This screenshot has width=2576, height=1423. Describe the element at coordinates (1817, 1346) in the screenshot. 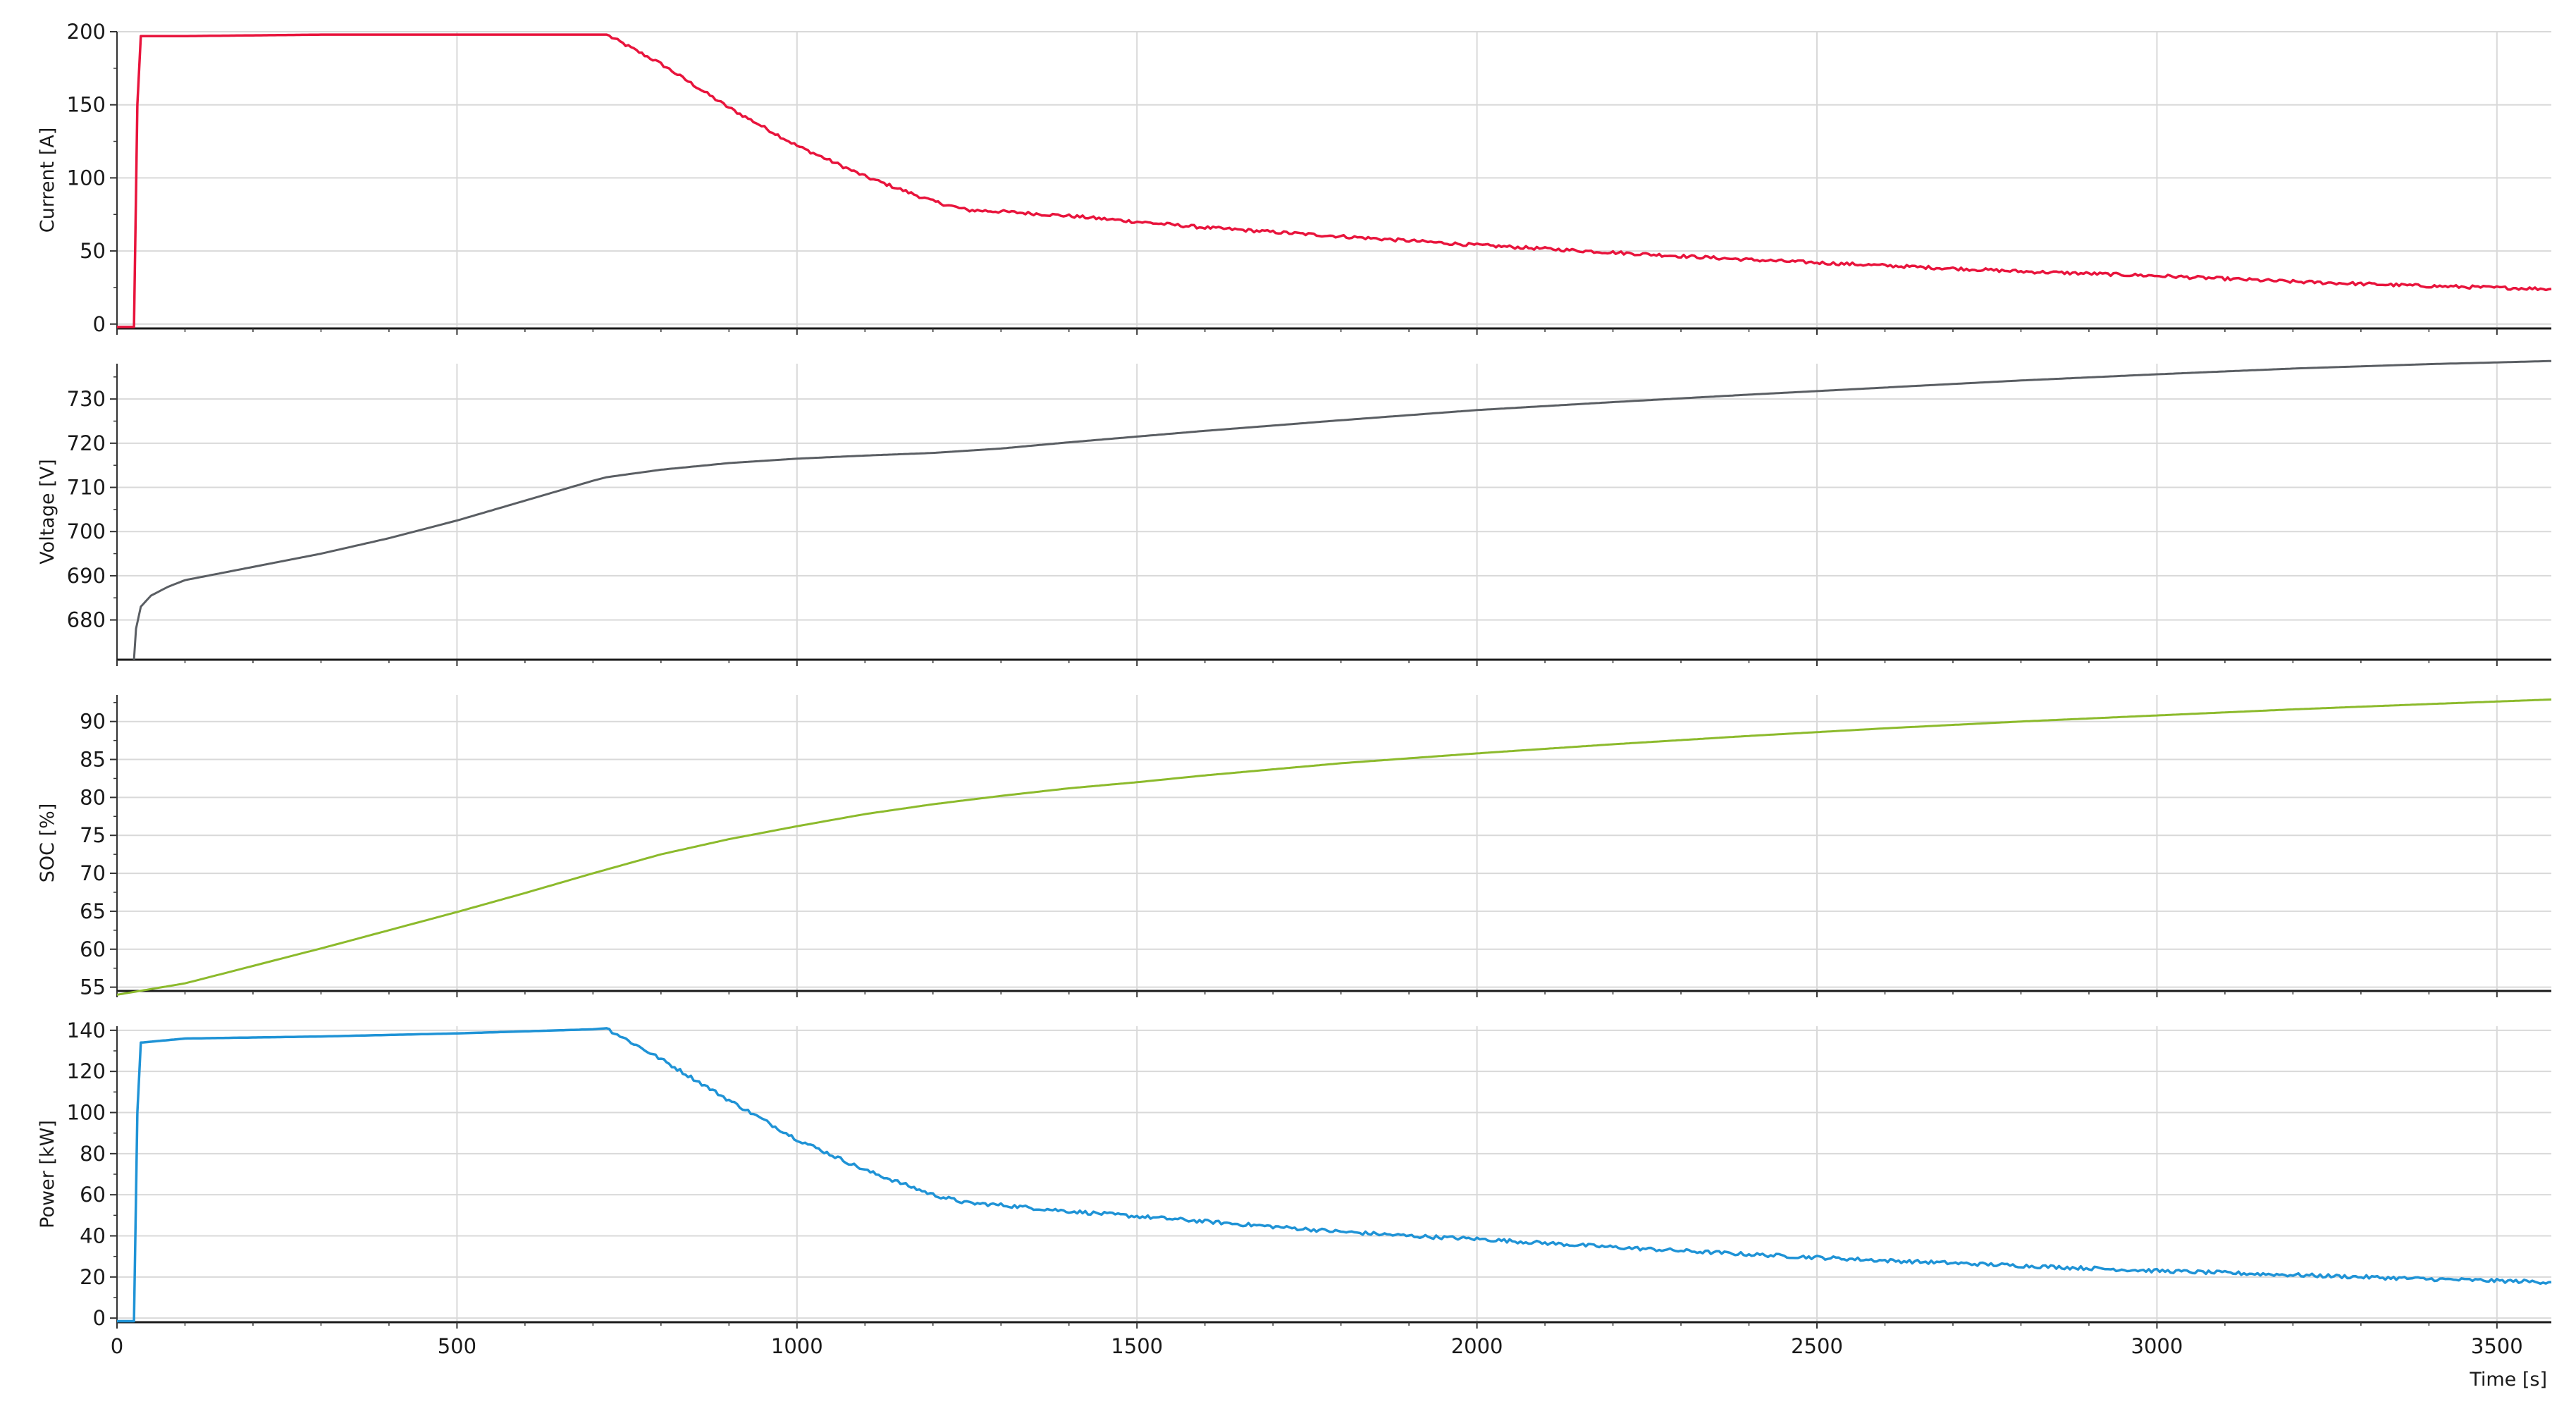

I see `x-tick-label: 2500` at that location.